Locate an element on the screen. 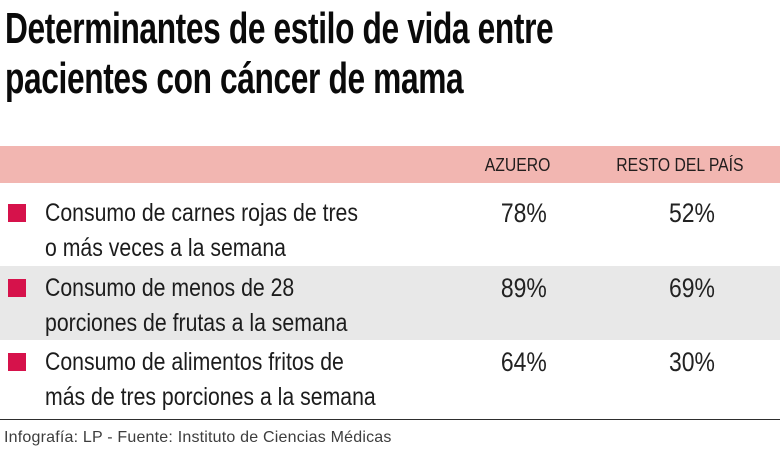 Image resolution: width=780 pixels, height=454 pixels. value-azuero: 64% is located at coordinates (524, 362).